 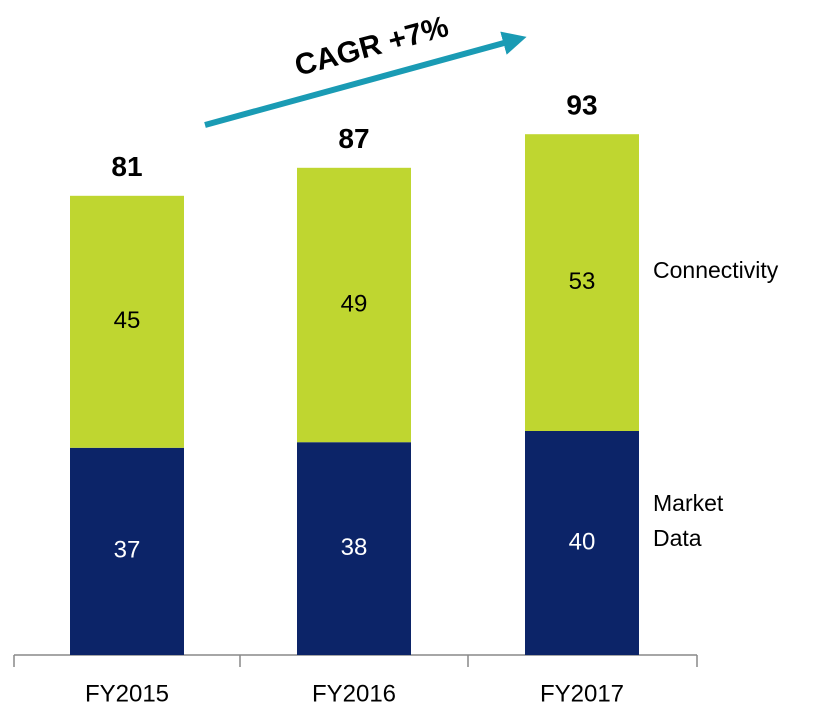 I want to click on value-label: 40, so click(x=582, y=541).